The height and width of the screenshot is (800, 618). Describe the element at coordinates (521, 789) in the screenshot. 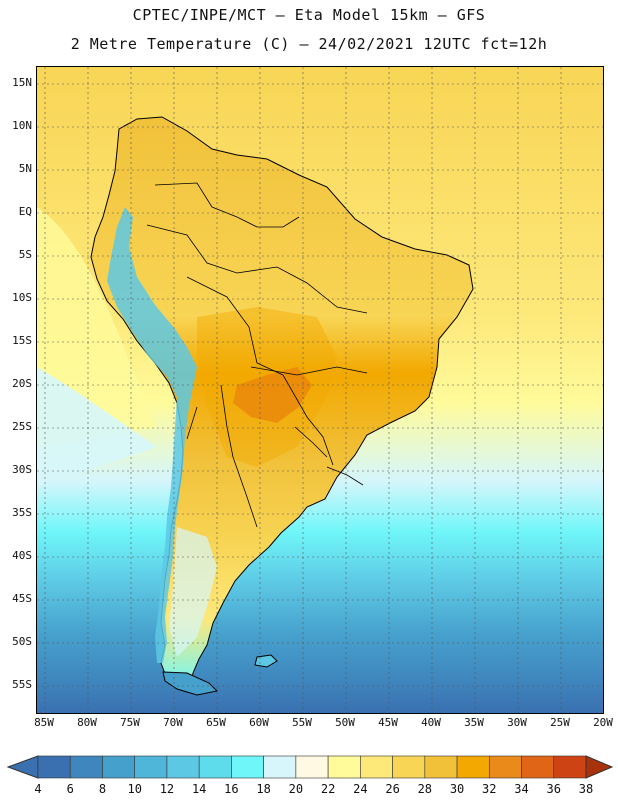

I see `colorbar-tick-label: 34` at that location.